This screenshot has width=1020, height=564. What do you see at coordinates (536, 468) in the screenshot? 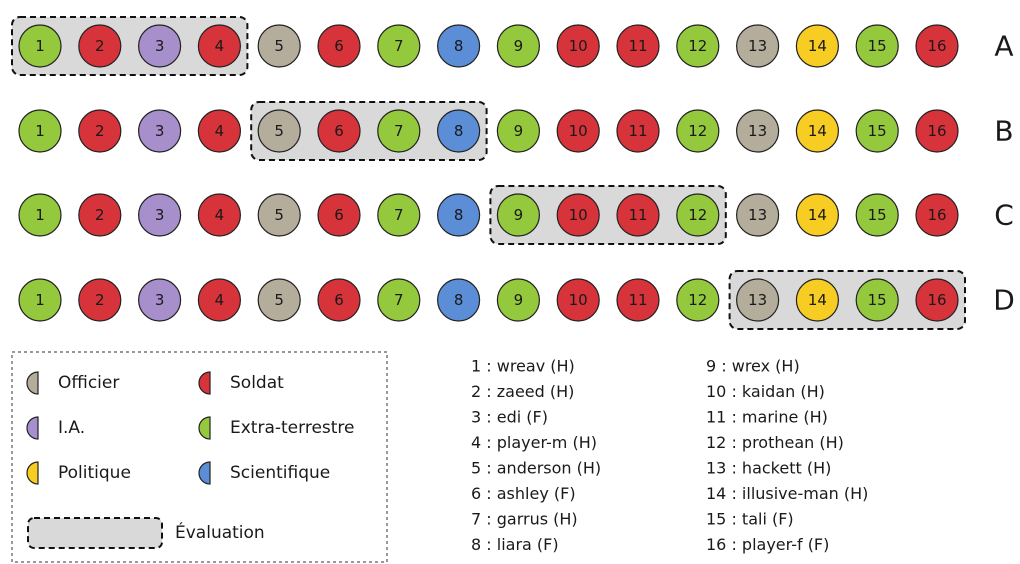
I see `name-entry: 5 : anderson (H)` at bounding box center [536, 468].